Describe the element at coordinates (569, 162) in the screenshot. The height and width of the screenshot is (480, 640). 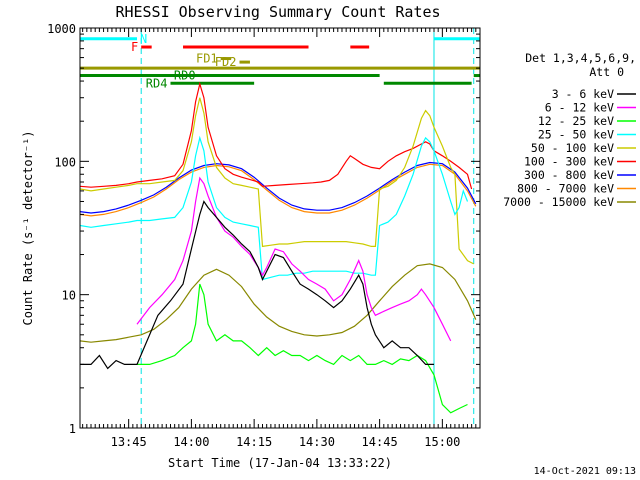
I see `legend-label: 100 - 300 keV` at that location.